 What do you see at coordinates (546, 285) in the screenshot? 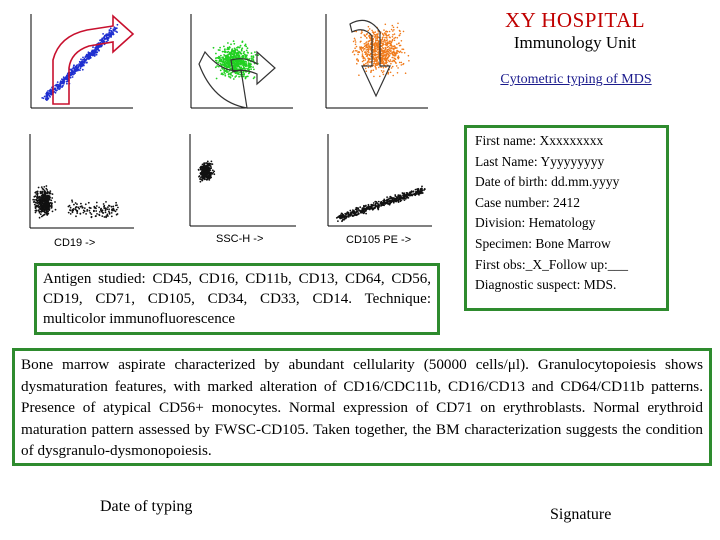
I see `diagnostic-suspect: Diagnostic suspect: MDS.` at bounding box center [546, 285].